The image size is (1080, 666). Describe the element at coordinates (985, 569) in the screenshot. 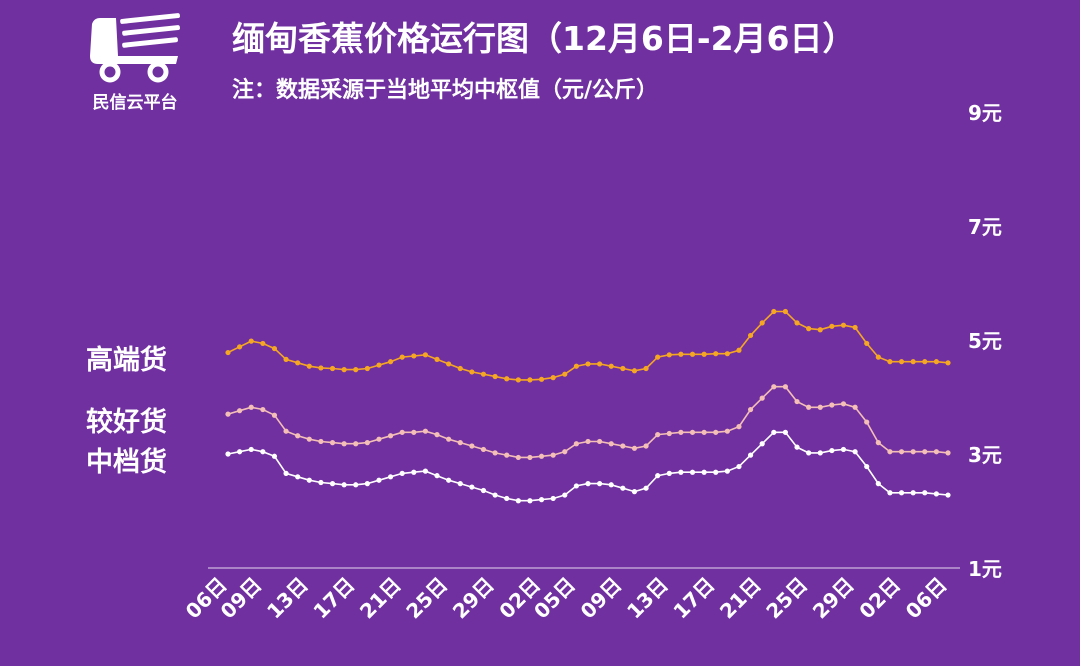

I see `y-tick-label: 1元` at that location.